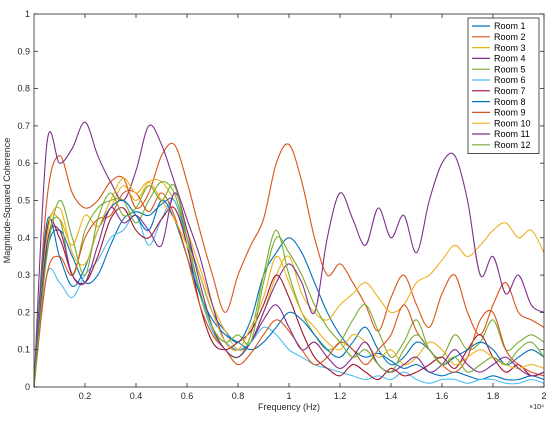 The height and width of the screenshot is (423, 550). I want to click on x-tick-label: 1.8, so click(493, 396).